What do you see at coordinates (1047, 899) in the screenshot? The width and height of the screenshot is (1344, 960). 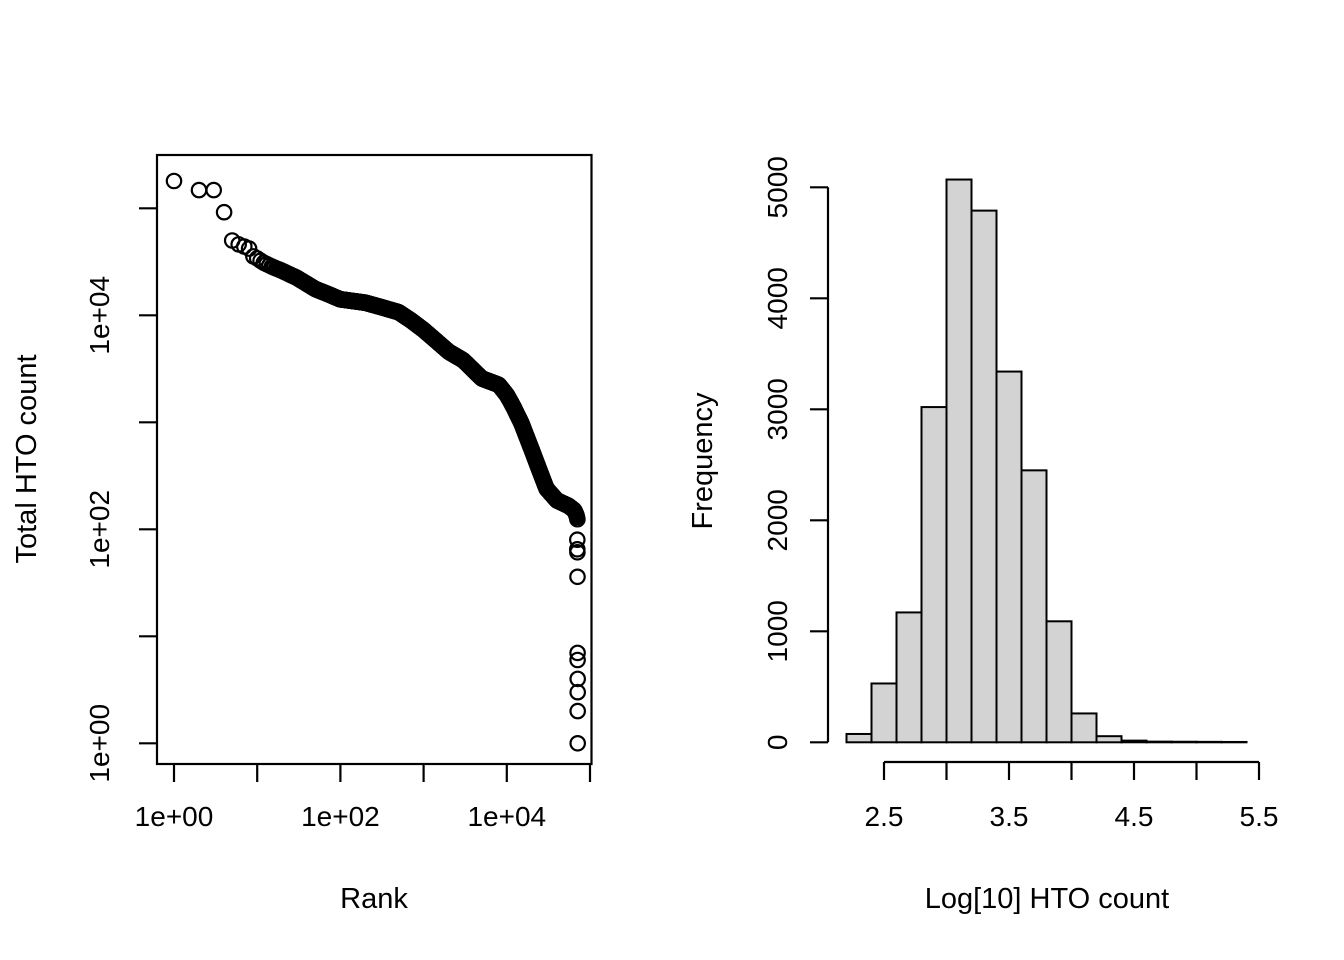 I see `histogram-x-axis-title: Log[10] HTO count` at bounding box center [1047, 899].